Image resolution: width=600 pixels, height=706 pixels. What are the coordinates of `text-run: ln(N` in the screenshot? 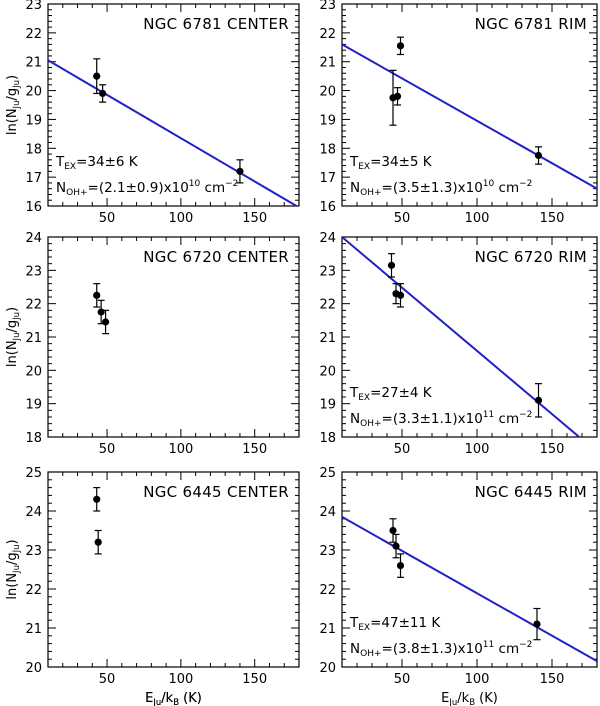 It's located at (12, 586).